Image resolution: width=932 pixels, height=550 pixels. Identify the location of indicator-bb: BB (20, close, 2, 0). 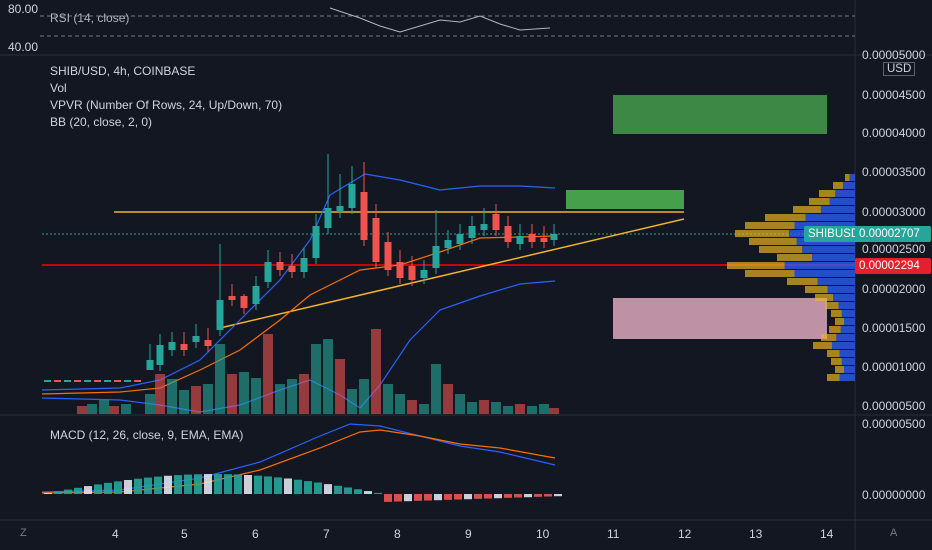
(101, 122).